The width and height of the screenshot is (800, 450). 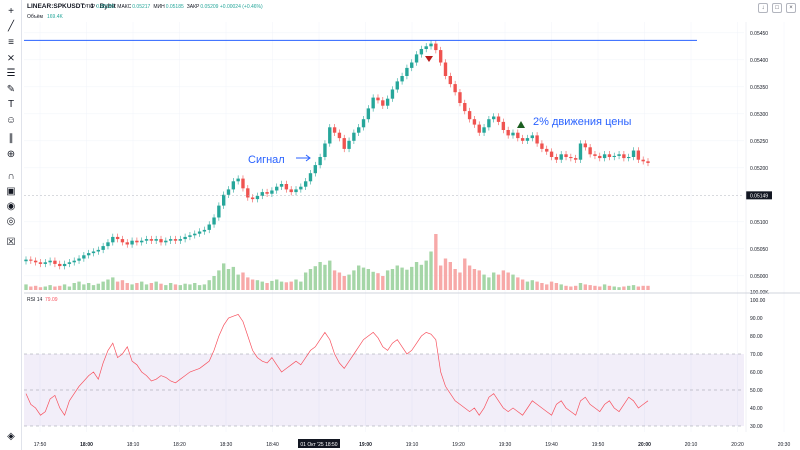 What do you see at coordinates (759, 169) in the screenshot?
I see `price-tick: 0.05200` at bounding box center [759, 169].